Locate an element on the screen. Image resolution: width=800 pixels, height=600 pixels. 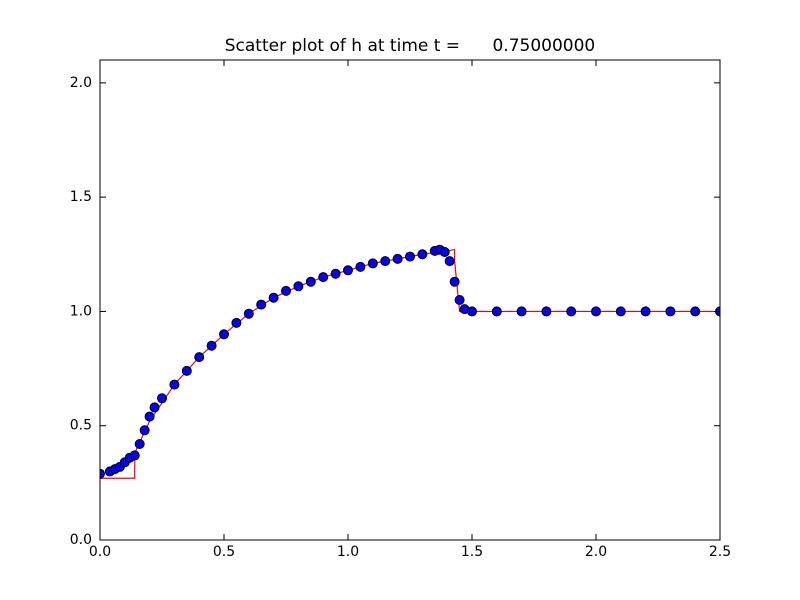
y-tick-label: 2.0 is located at coordinates (81, 83).